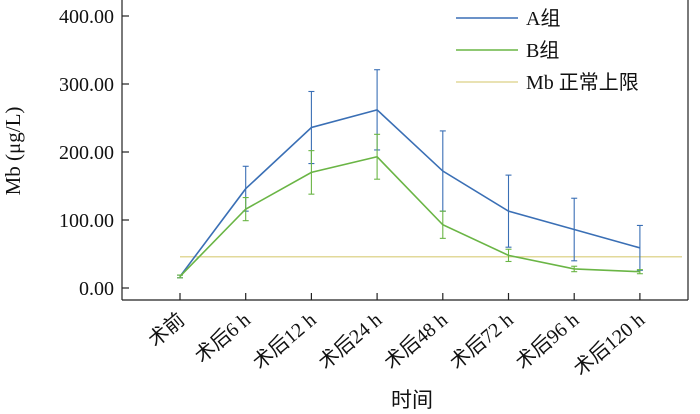  What do you see at coordinates (416, 341) in the screenshot?
I see `x-tick-label: 术后48 h` at bounding box center [416, 341].